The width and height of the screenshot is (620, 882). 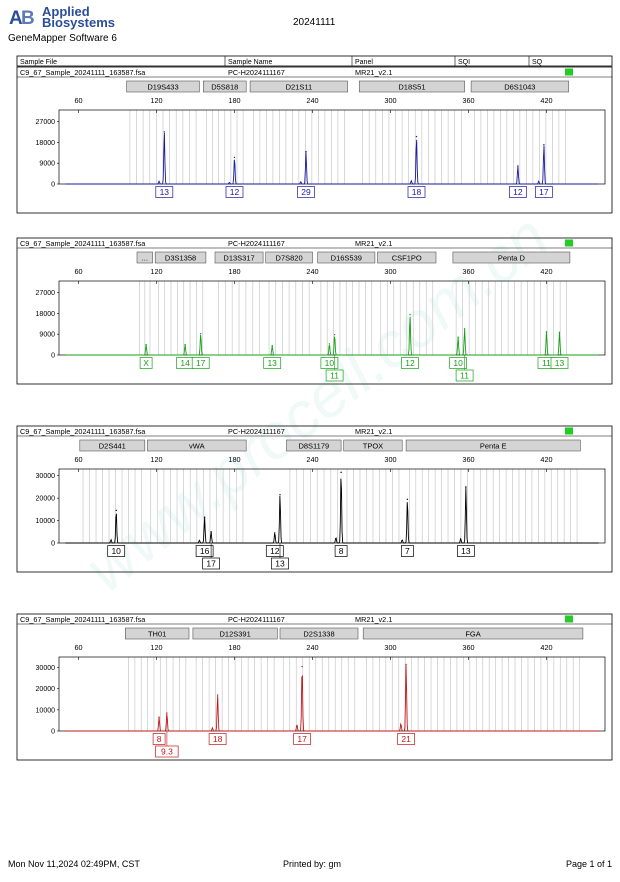 What do you see at coordinates (312, 864) in the screenshot?
I see `footer-printed-by: Printed by: gm` at bounding box center [312, 864].